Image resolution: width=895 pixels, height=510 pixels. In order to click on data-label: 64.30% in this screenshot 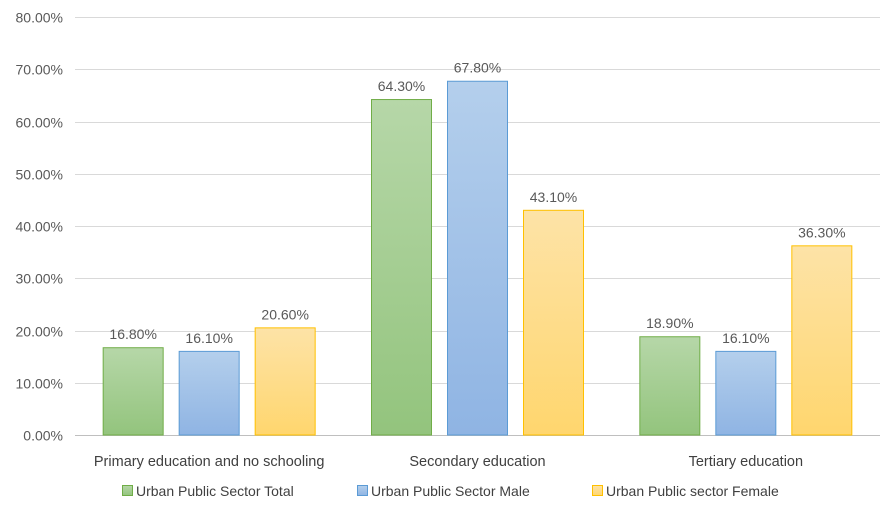, I will do `click(401, 86)`.